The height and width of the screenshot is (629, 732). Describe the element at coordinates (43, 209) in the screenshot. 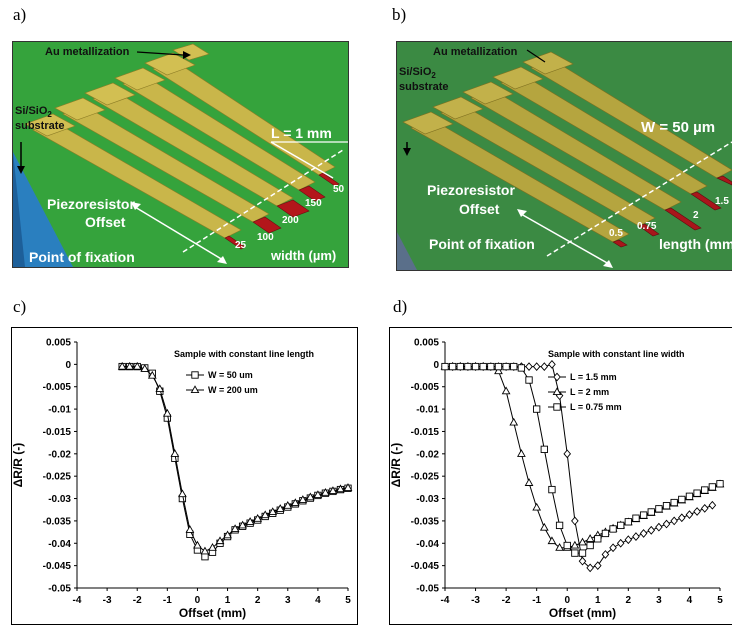

I see `substrate-edge` at that location.